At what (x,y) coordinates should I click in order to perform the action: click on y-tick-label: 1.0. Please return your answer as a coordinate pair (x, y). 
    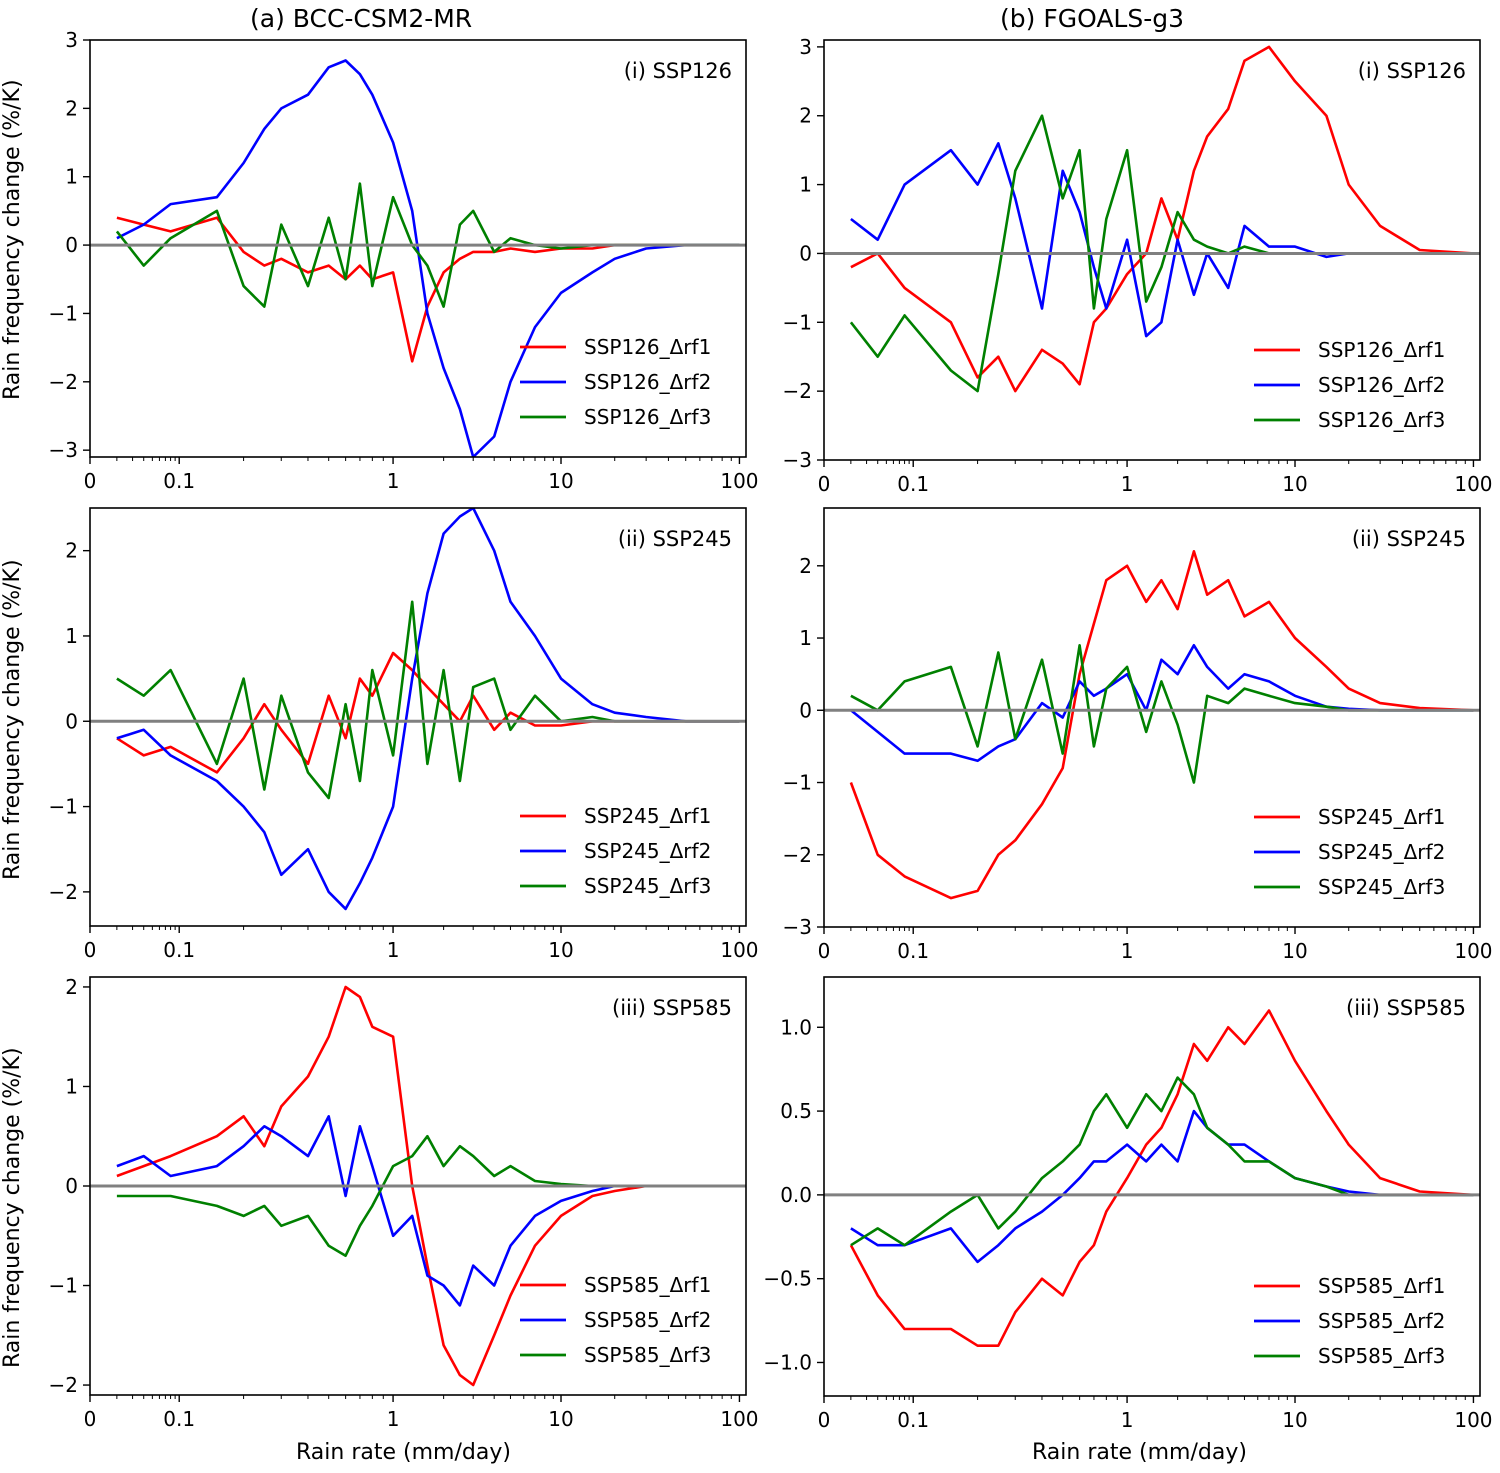
    Looking at the image, I should click on (796, 1027).